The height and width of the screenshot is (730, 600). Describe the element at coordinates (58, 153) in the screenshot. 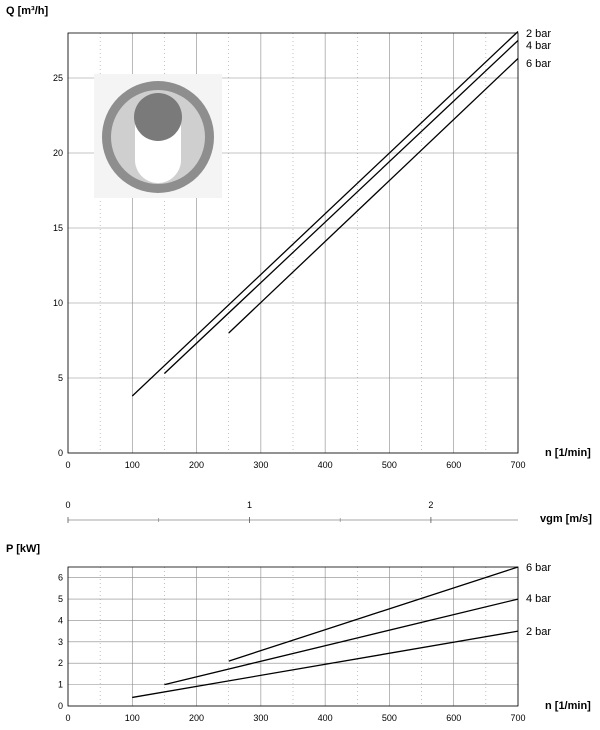

I see `flow-rate-y-tick-label: 20` at that location.